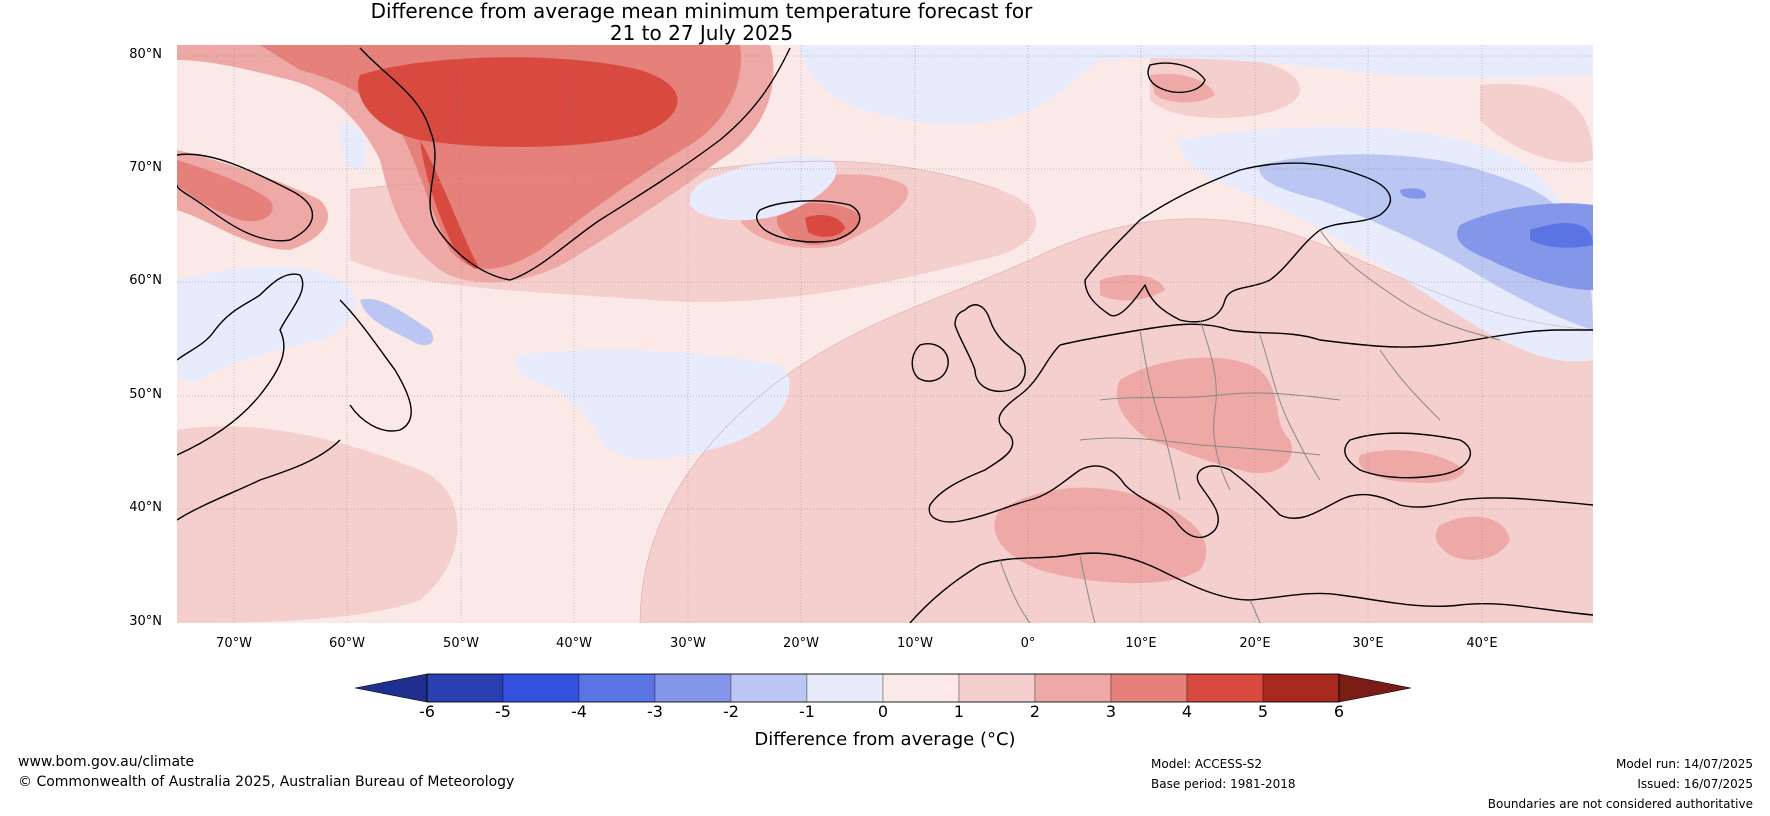 The width and height of the screenshot is (1770, 816). Describe the element at coordinates (807, 711) in the screenshot. I see `colorbar-tick-label: -1` at that location.